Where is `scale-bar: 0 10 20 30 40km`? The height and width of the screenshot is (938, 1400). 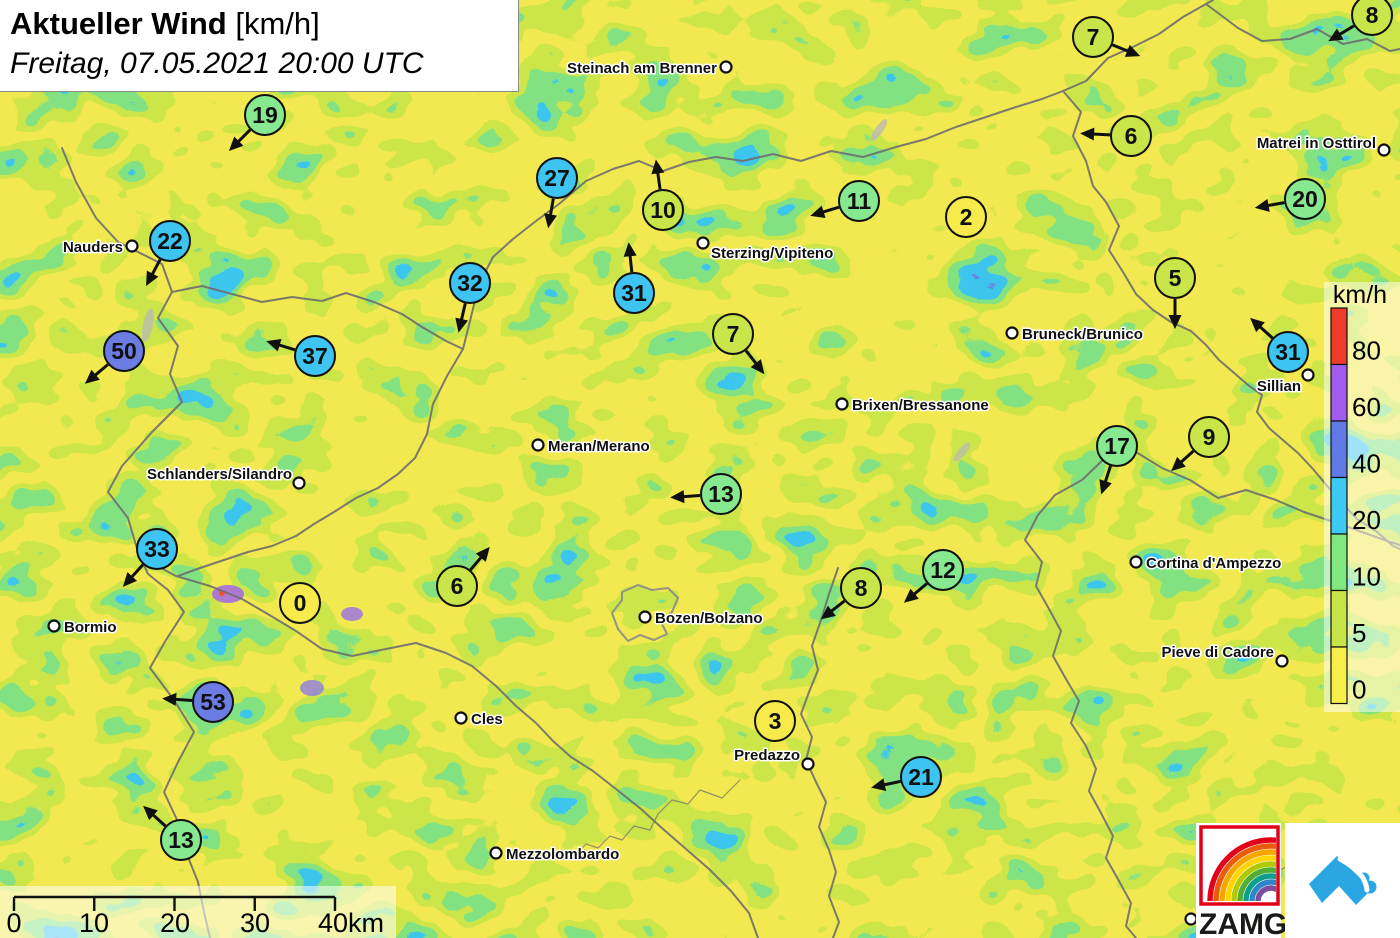 scale-bar: 0 10 20 30 40km is located at coordinates (198, 912).